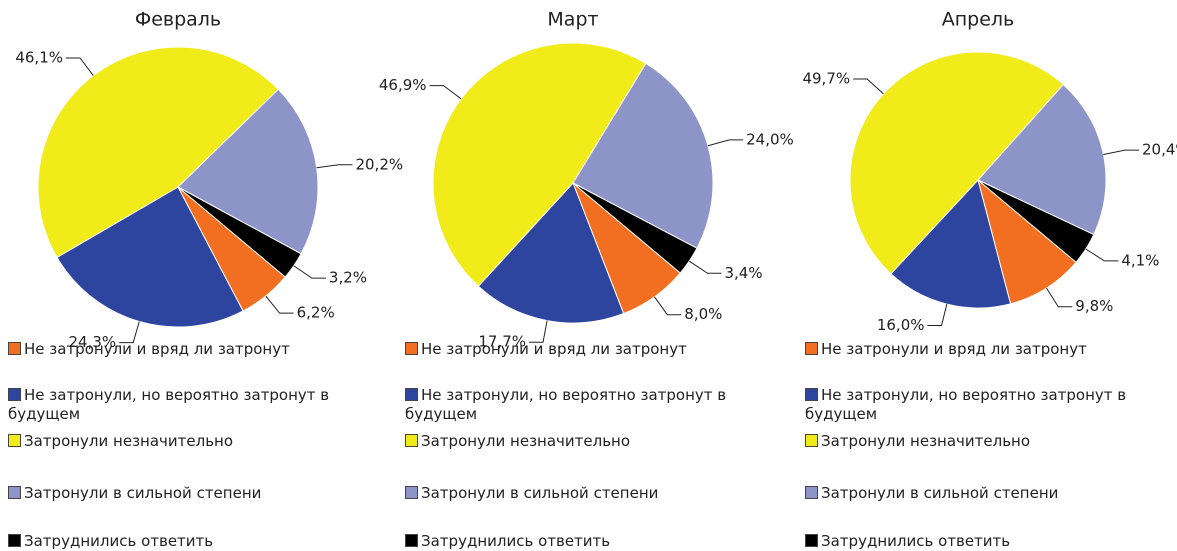  Describe the element at coordinates (572, 20) in the screenshot. I see `chart-title: Март` at that location.